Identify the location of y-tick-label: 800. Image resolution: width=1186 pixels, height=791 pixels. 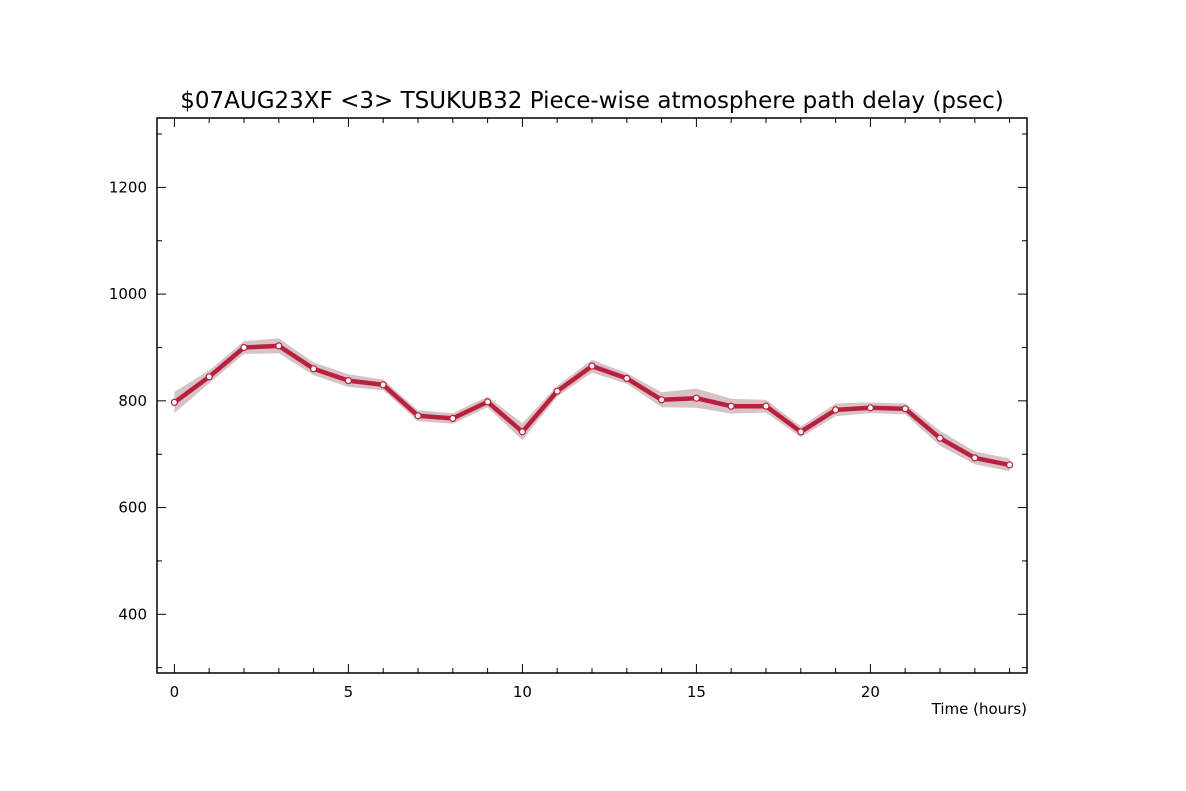
(132, 401).